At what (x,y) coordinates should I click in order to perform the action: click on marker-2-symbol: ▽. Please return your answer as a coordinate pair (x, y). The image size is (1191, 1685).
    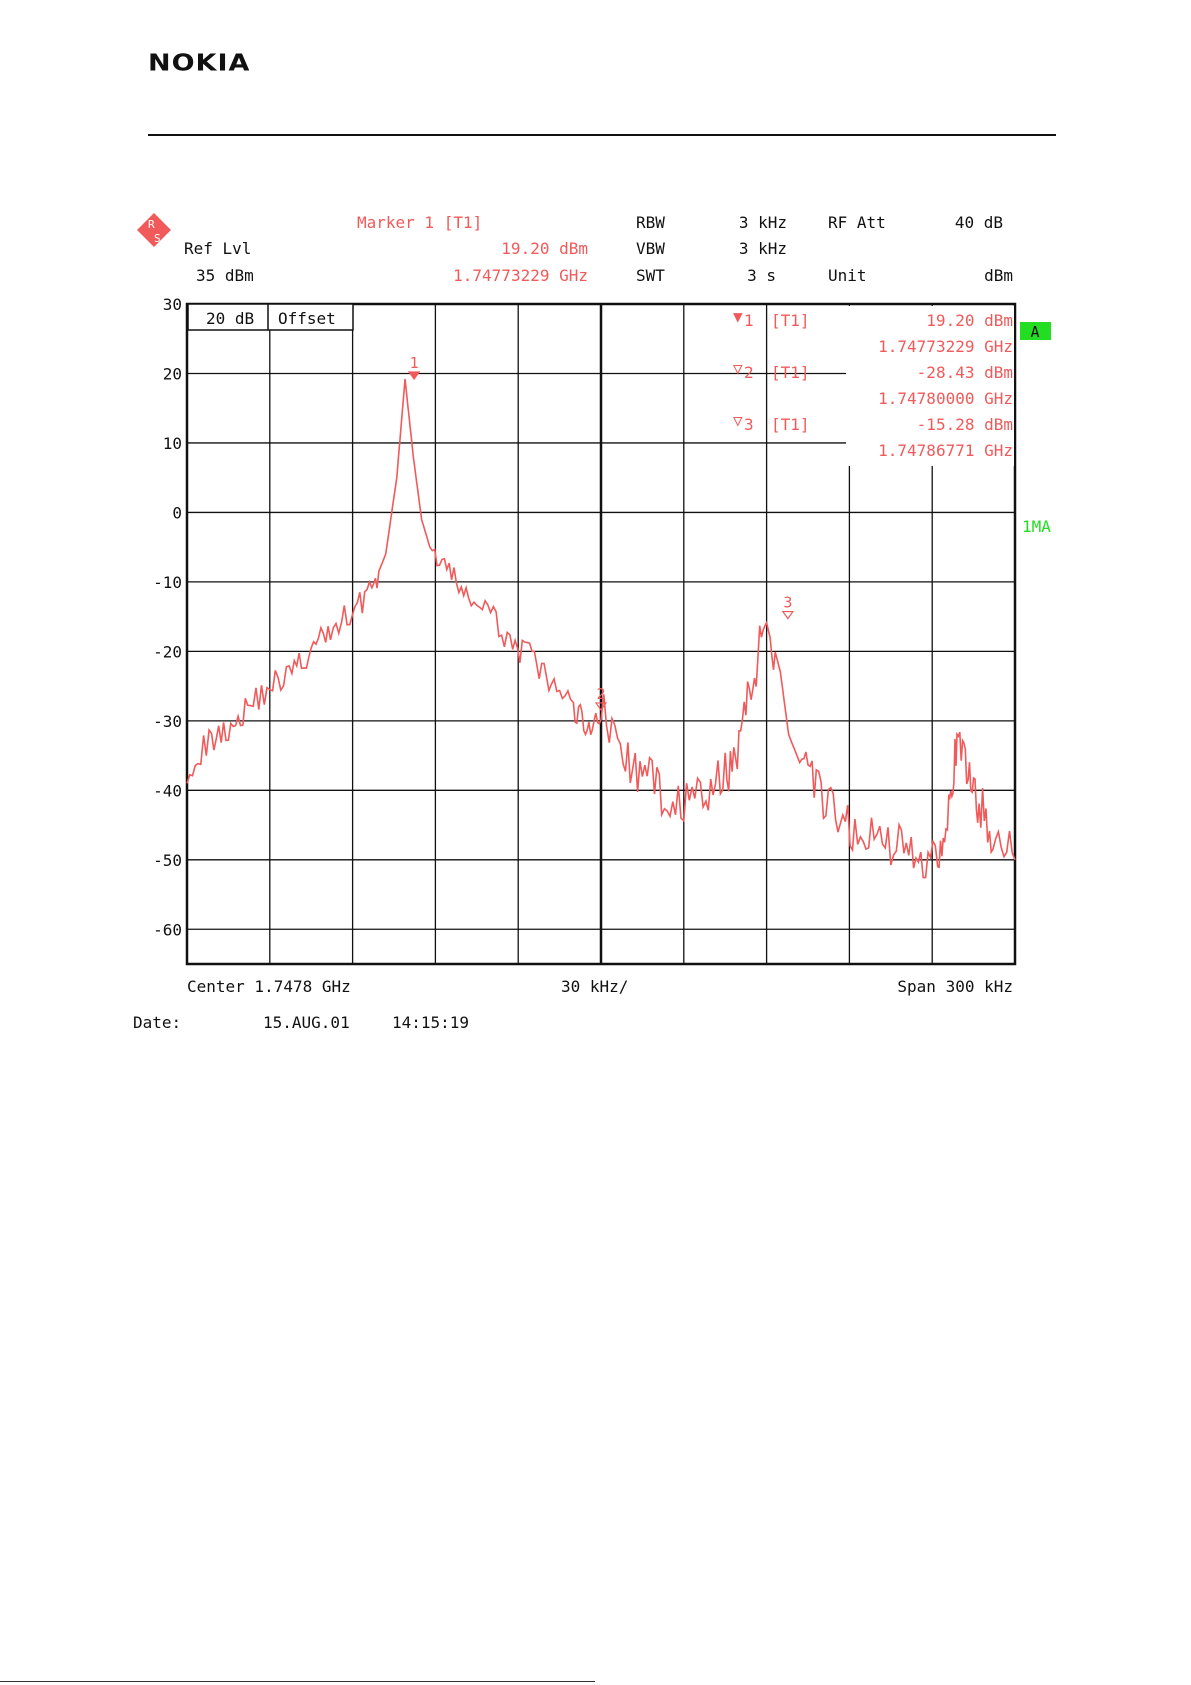
    Looking at the image, I should click on (738, 368).